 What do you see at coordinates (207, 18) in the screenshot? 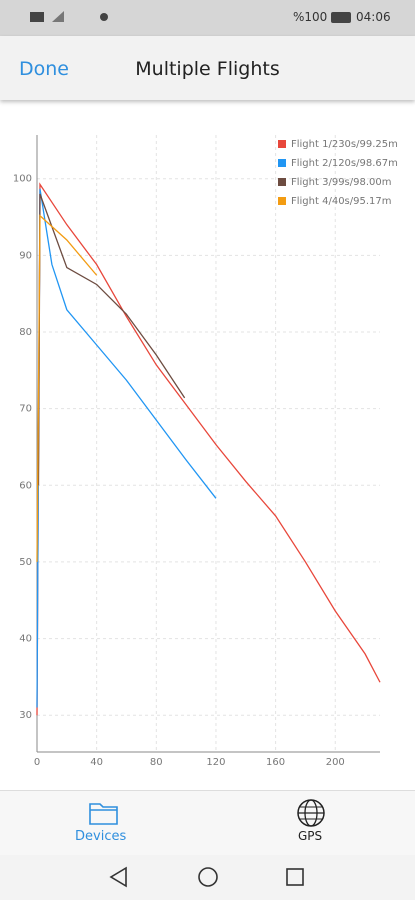
I see `status-bar: %100 04:06` at bounding box center [207, 18].